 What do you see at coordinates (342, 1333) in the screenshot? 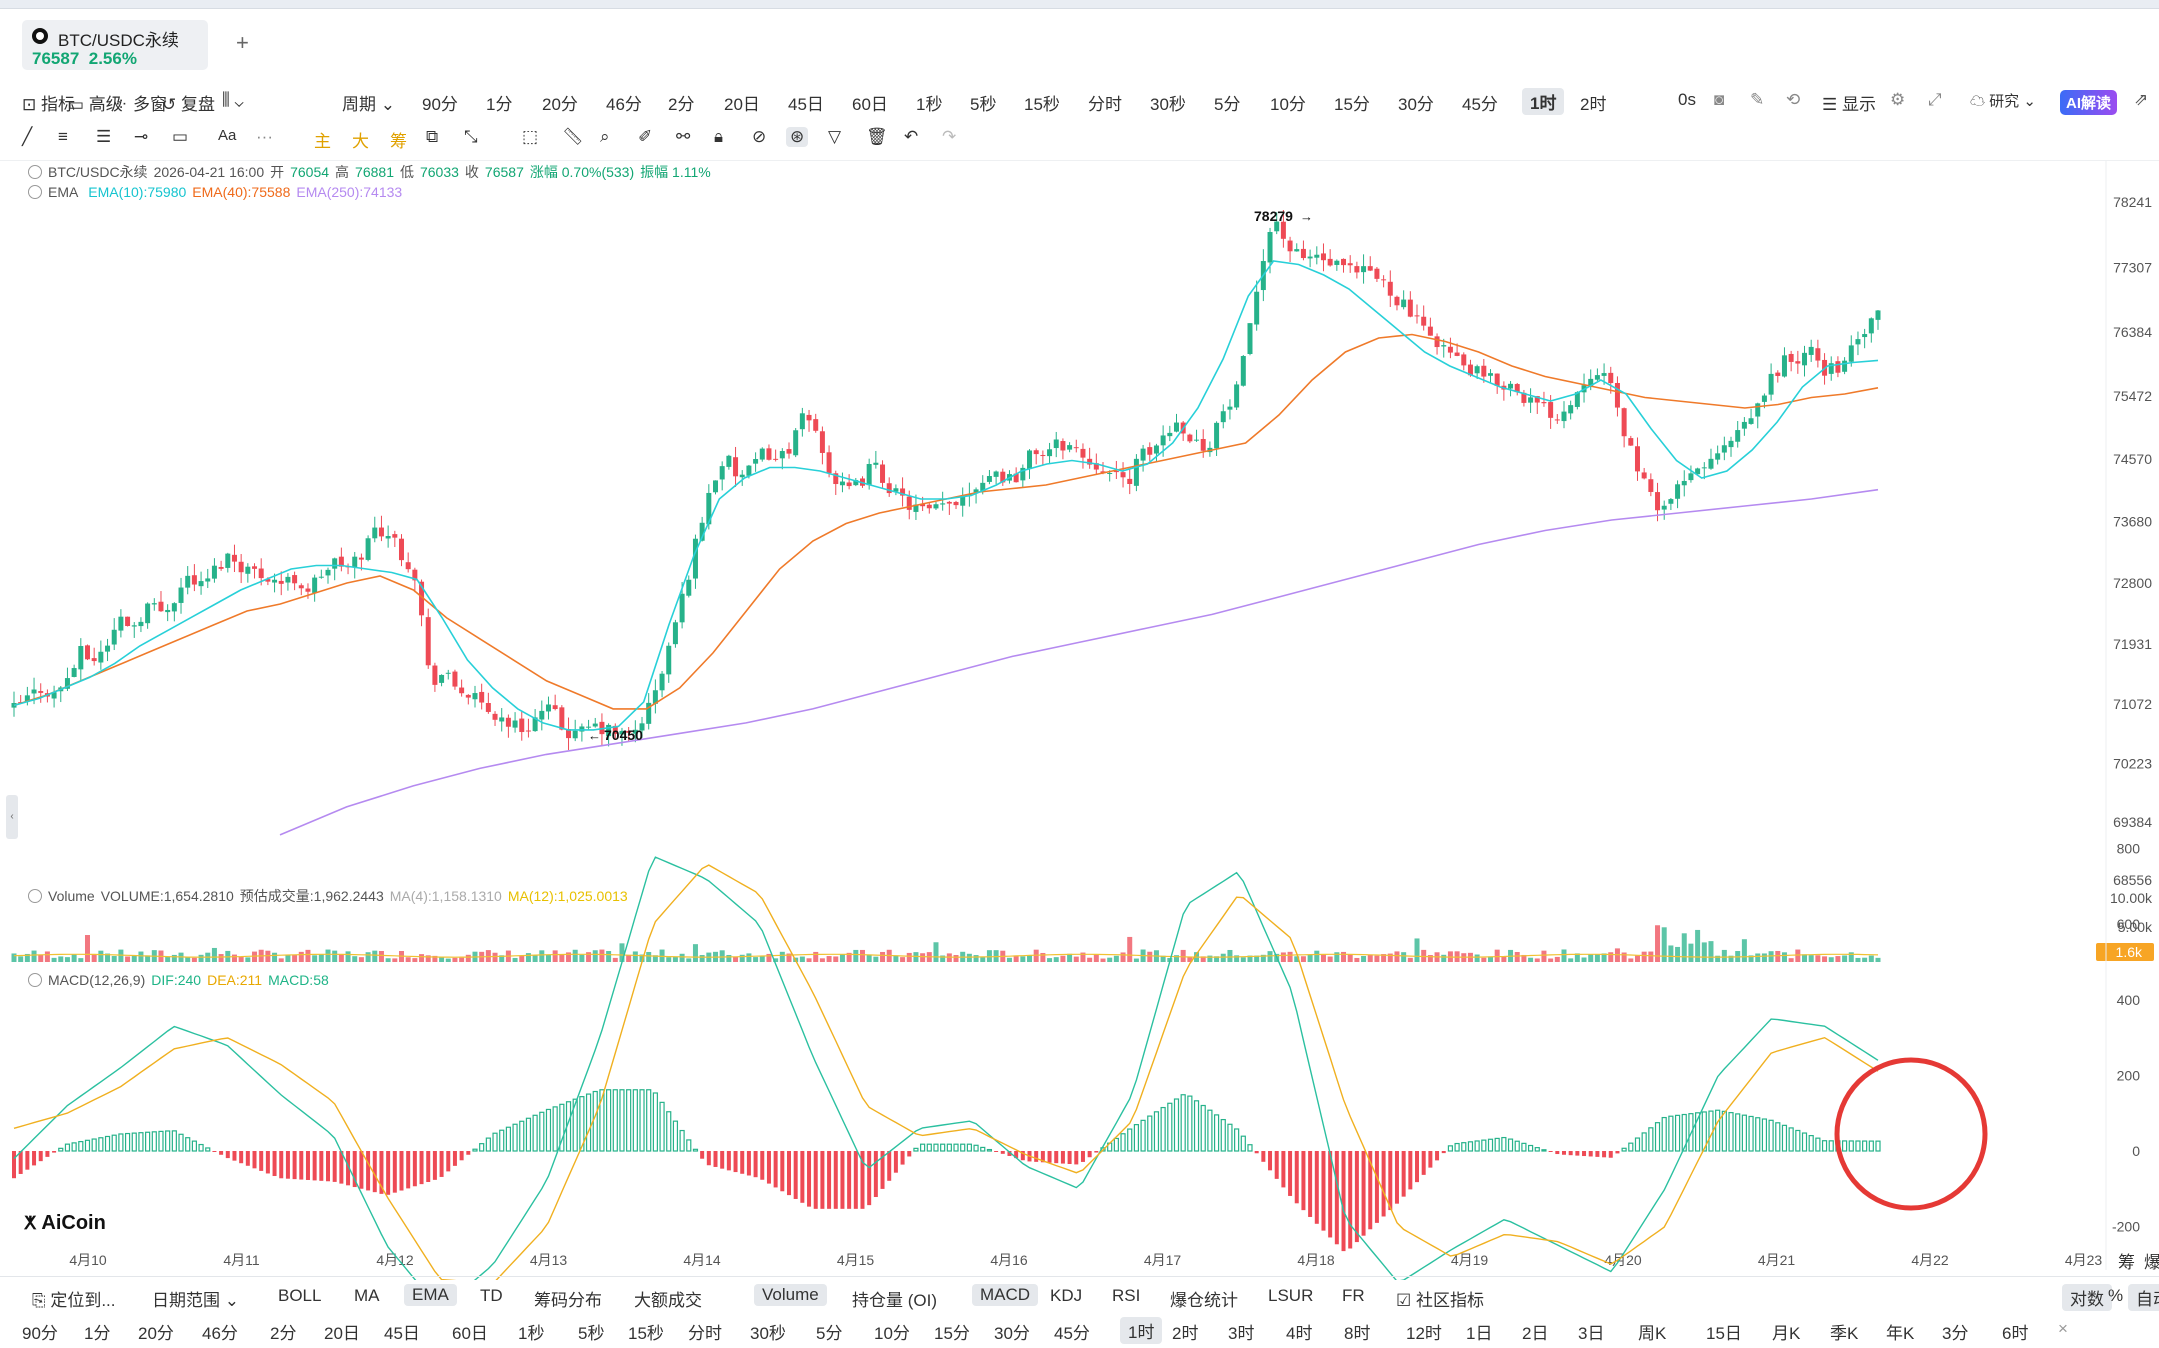
I see `bottom-period-item: 20日` at bounding box center [342, 1333].